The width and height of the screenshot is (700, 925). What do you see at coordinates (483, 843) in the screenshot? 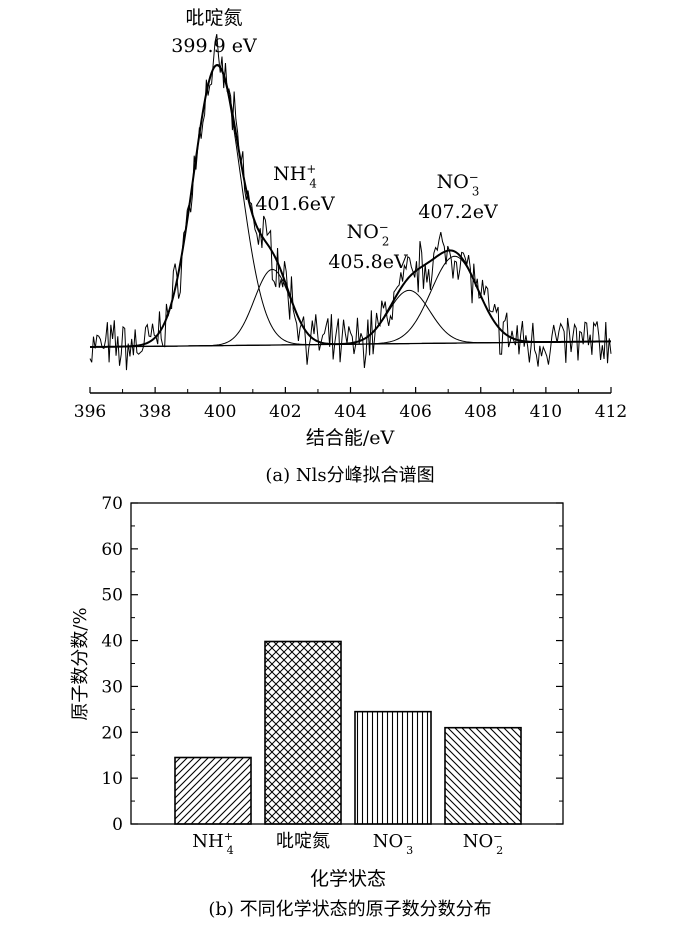
I see `bar-category-label: NO− 2` at bounding box center [483, 843].